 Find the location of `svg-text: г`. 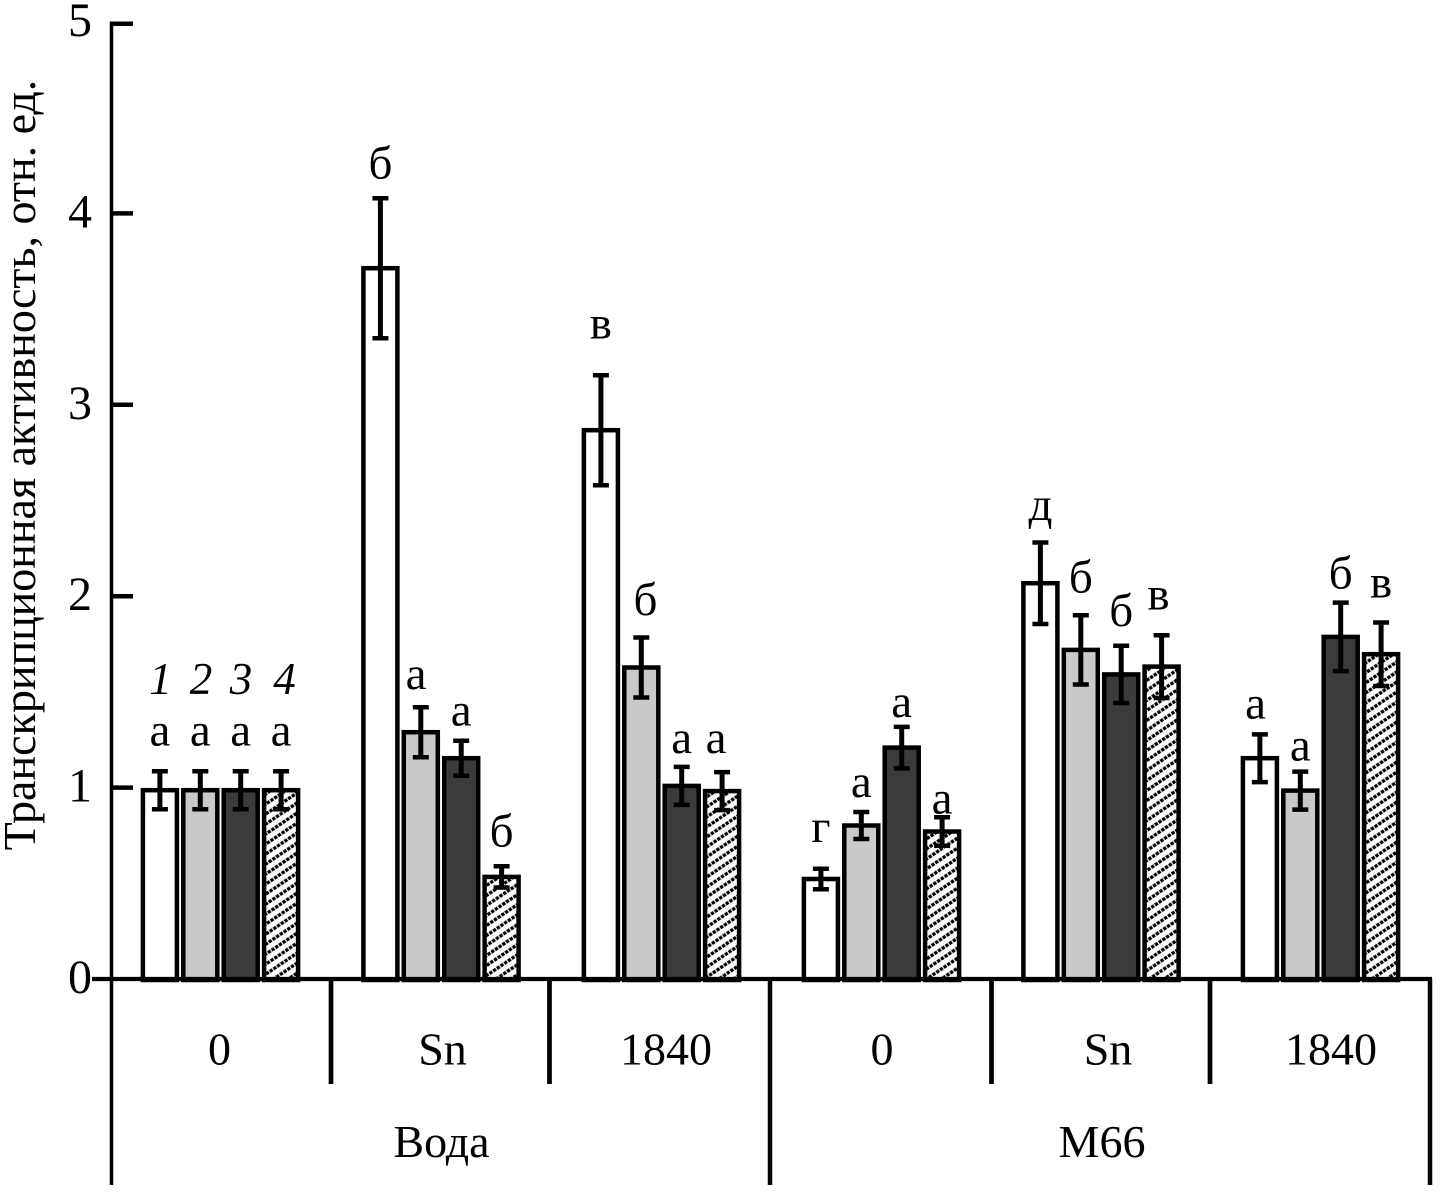

svg-text: г is located at coordinates (820, 827).